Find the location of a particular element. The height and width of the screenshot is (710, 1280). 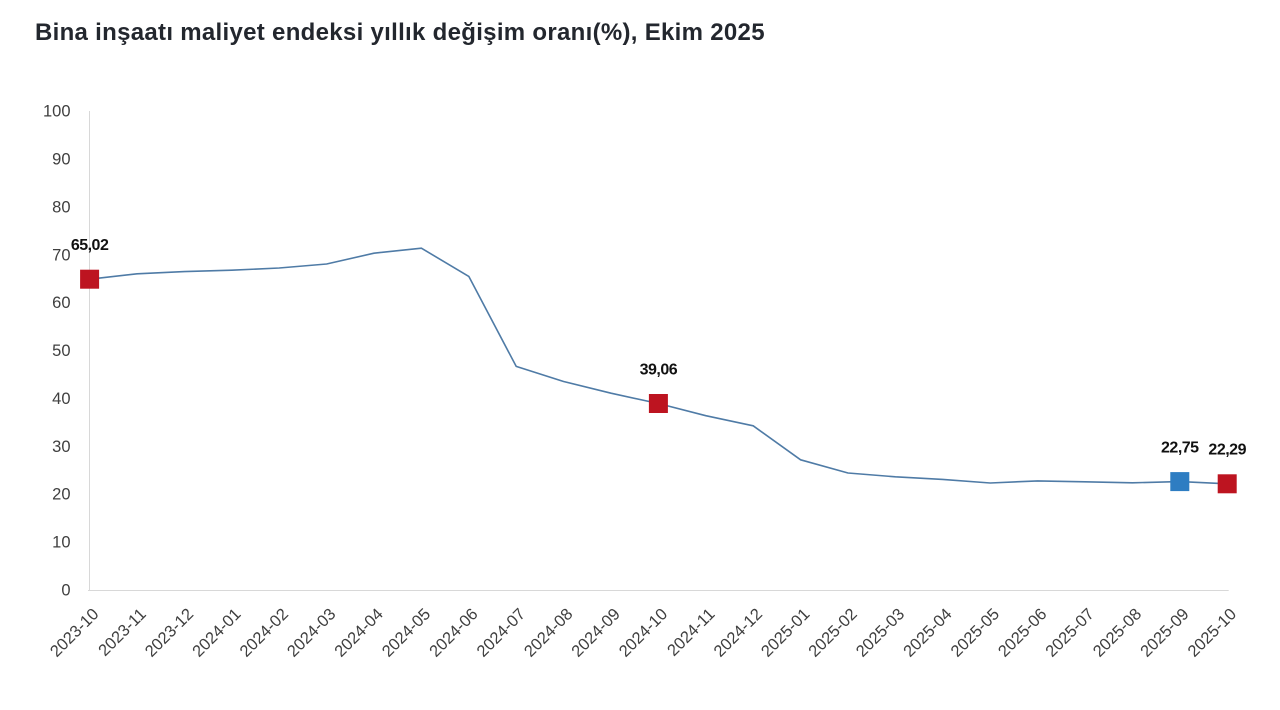

svg-text: 2024-05 is located at coordinates (407, 633).